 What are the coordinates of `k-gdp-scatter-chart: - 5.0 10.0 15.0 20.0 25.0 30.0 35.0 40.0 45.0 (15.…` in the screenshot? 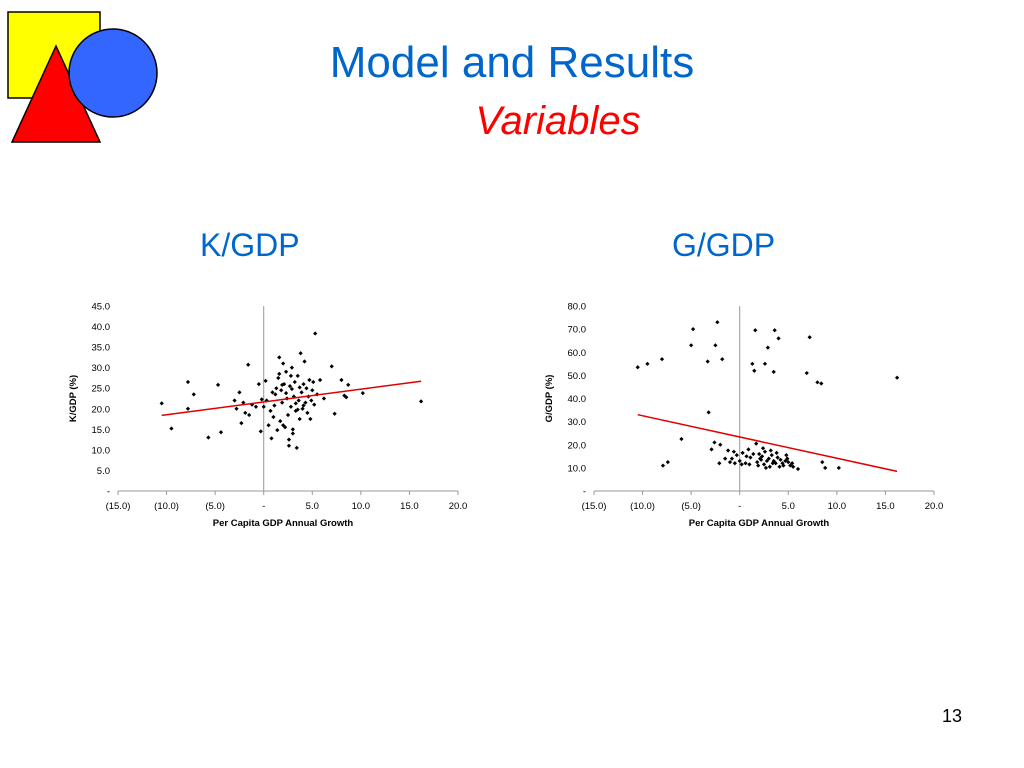 It's located at (267, 416).